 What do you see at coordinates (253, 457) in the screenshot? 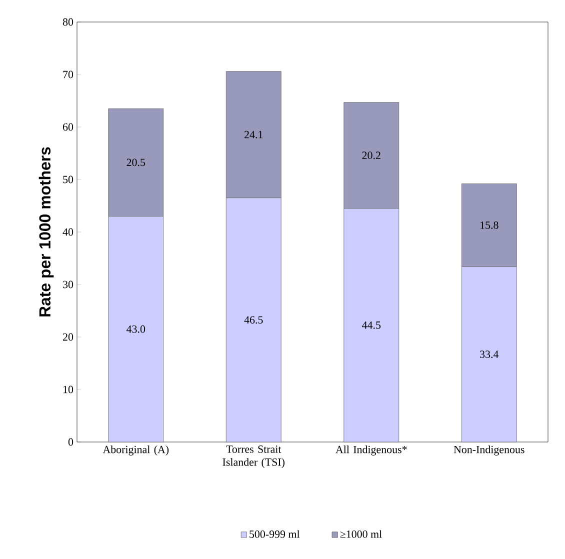
I see `x-tick-label: Torres Strait Islander (TSI)` at bounding box center [253, 457].